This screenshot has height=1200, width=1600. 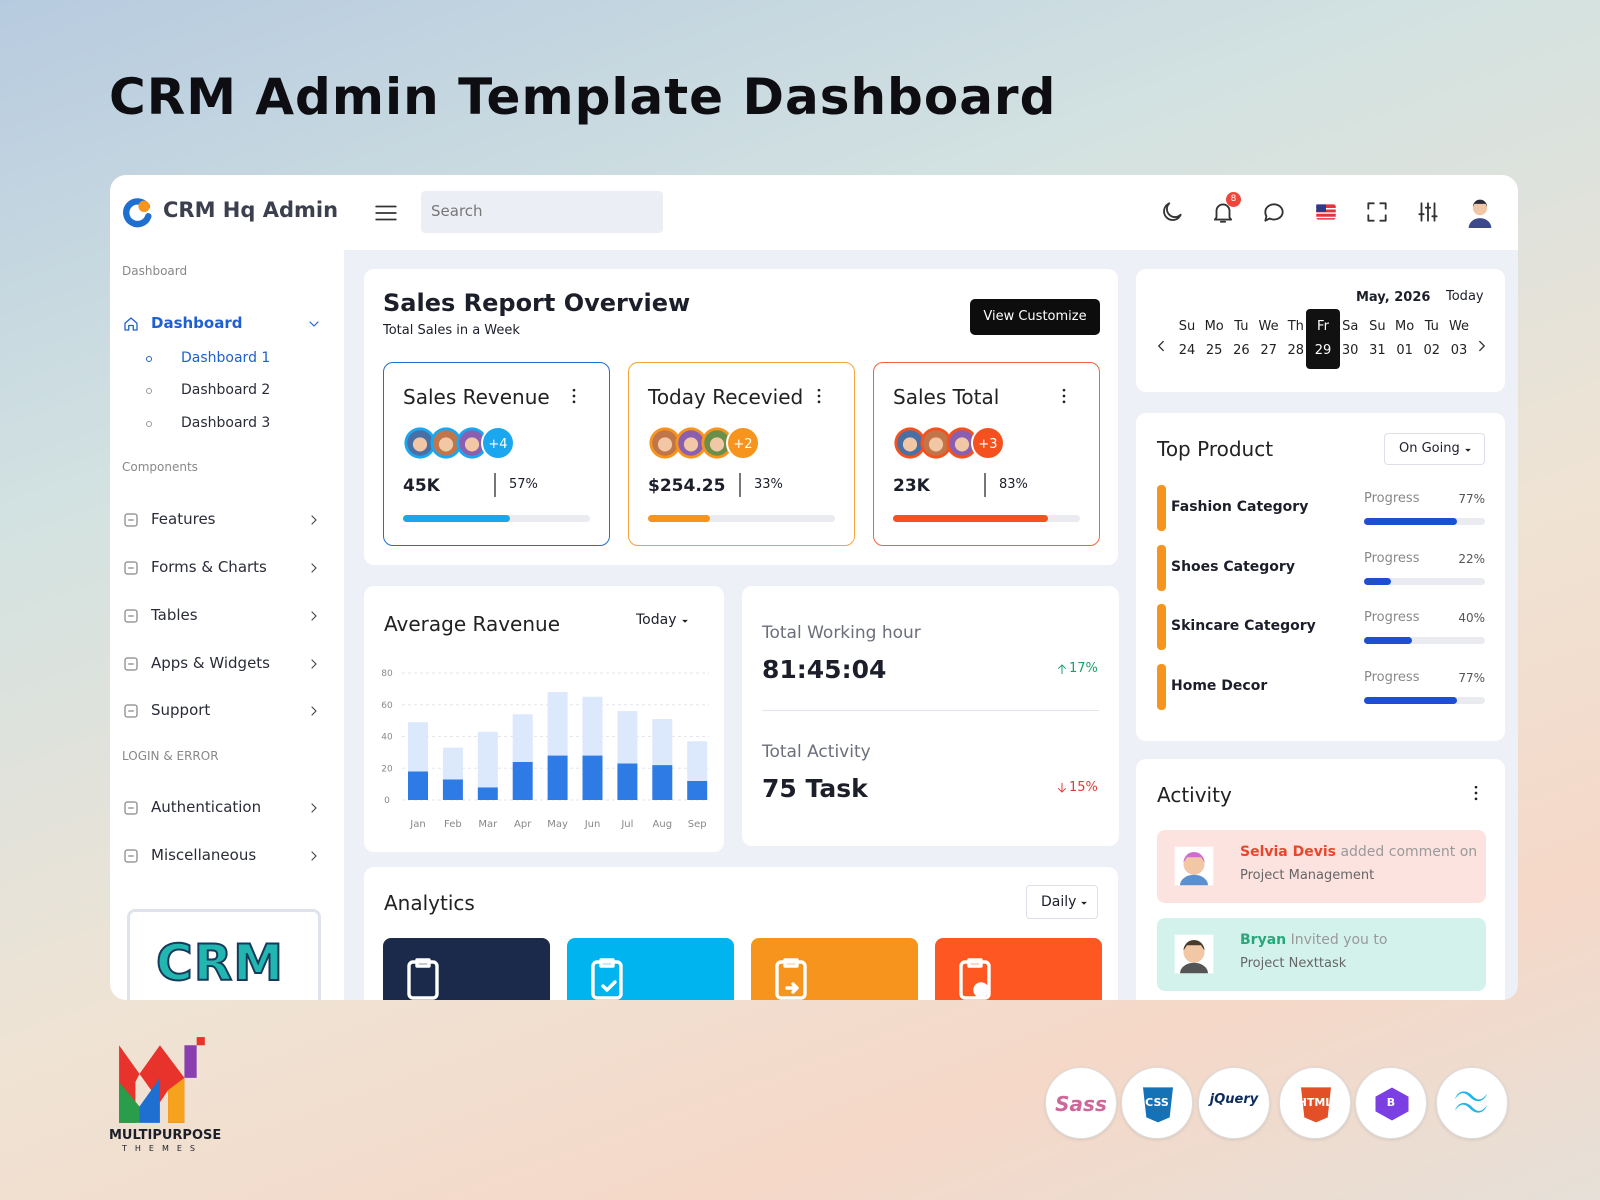 I want to click on activity-avatar, so click(x=1194, y=866).